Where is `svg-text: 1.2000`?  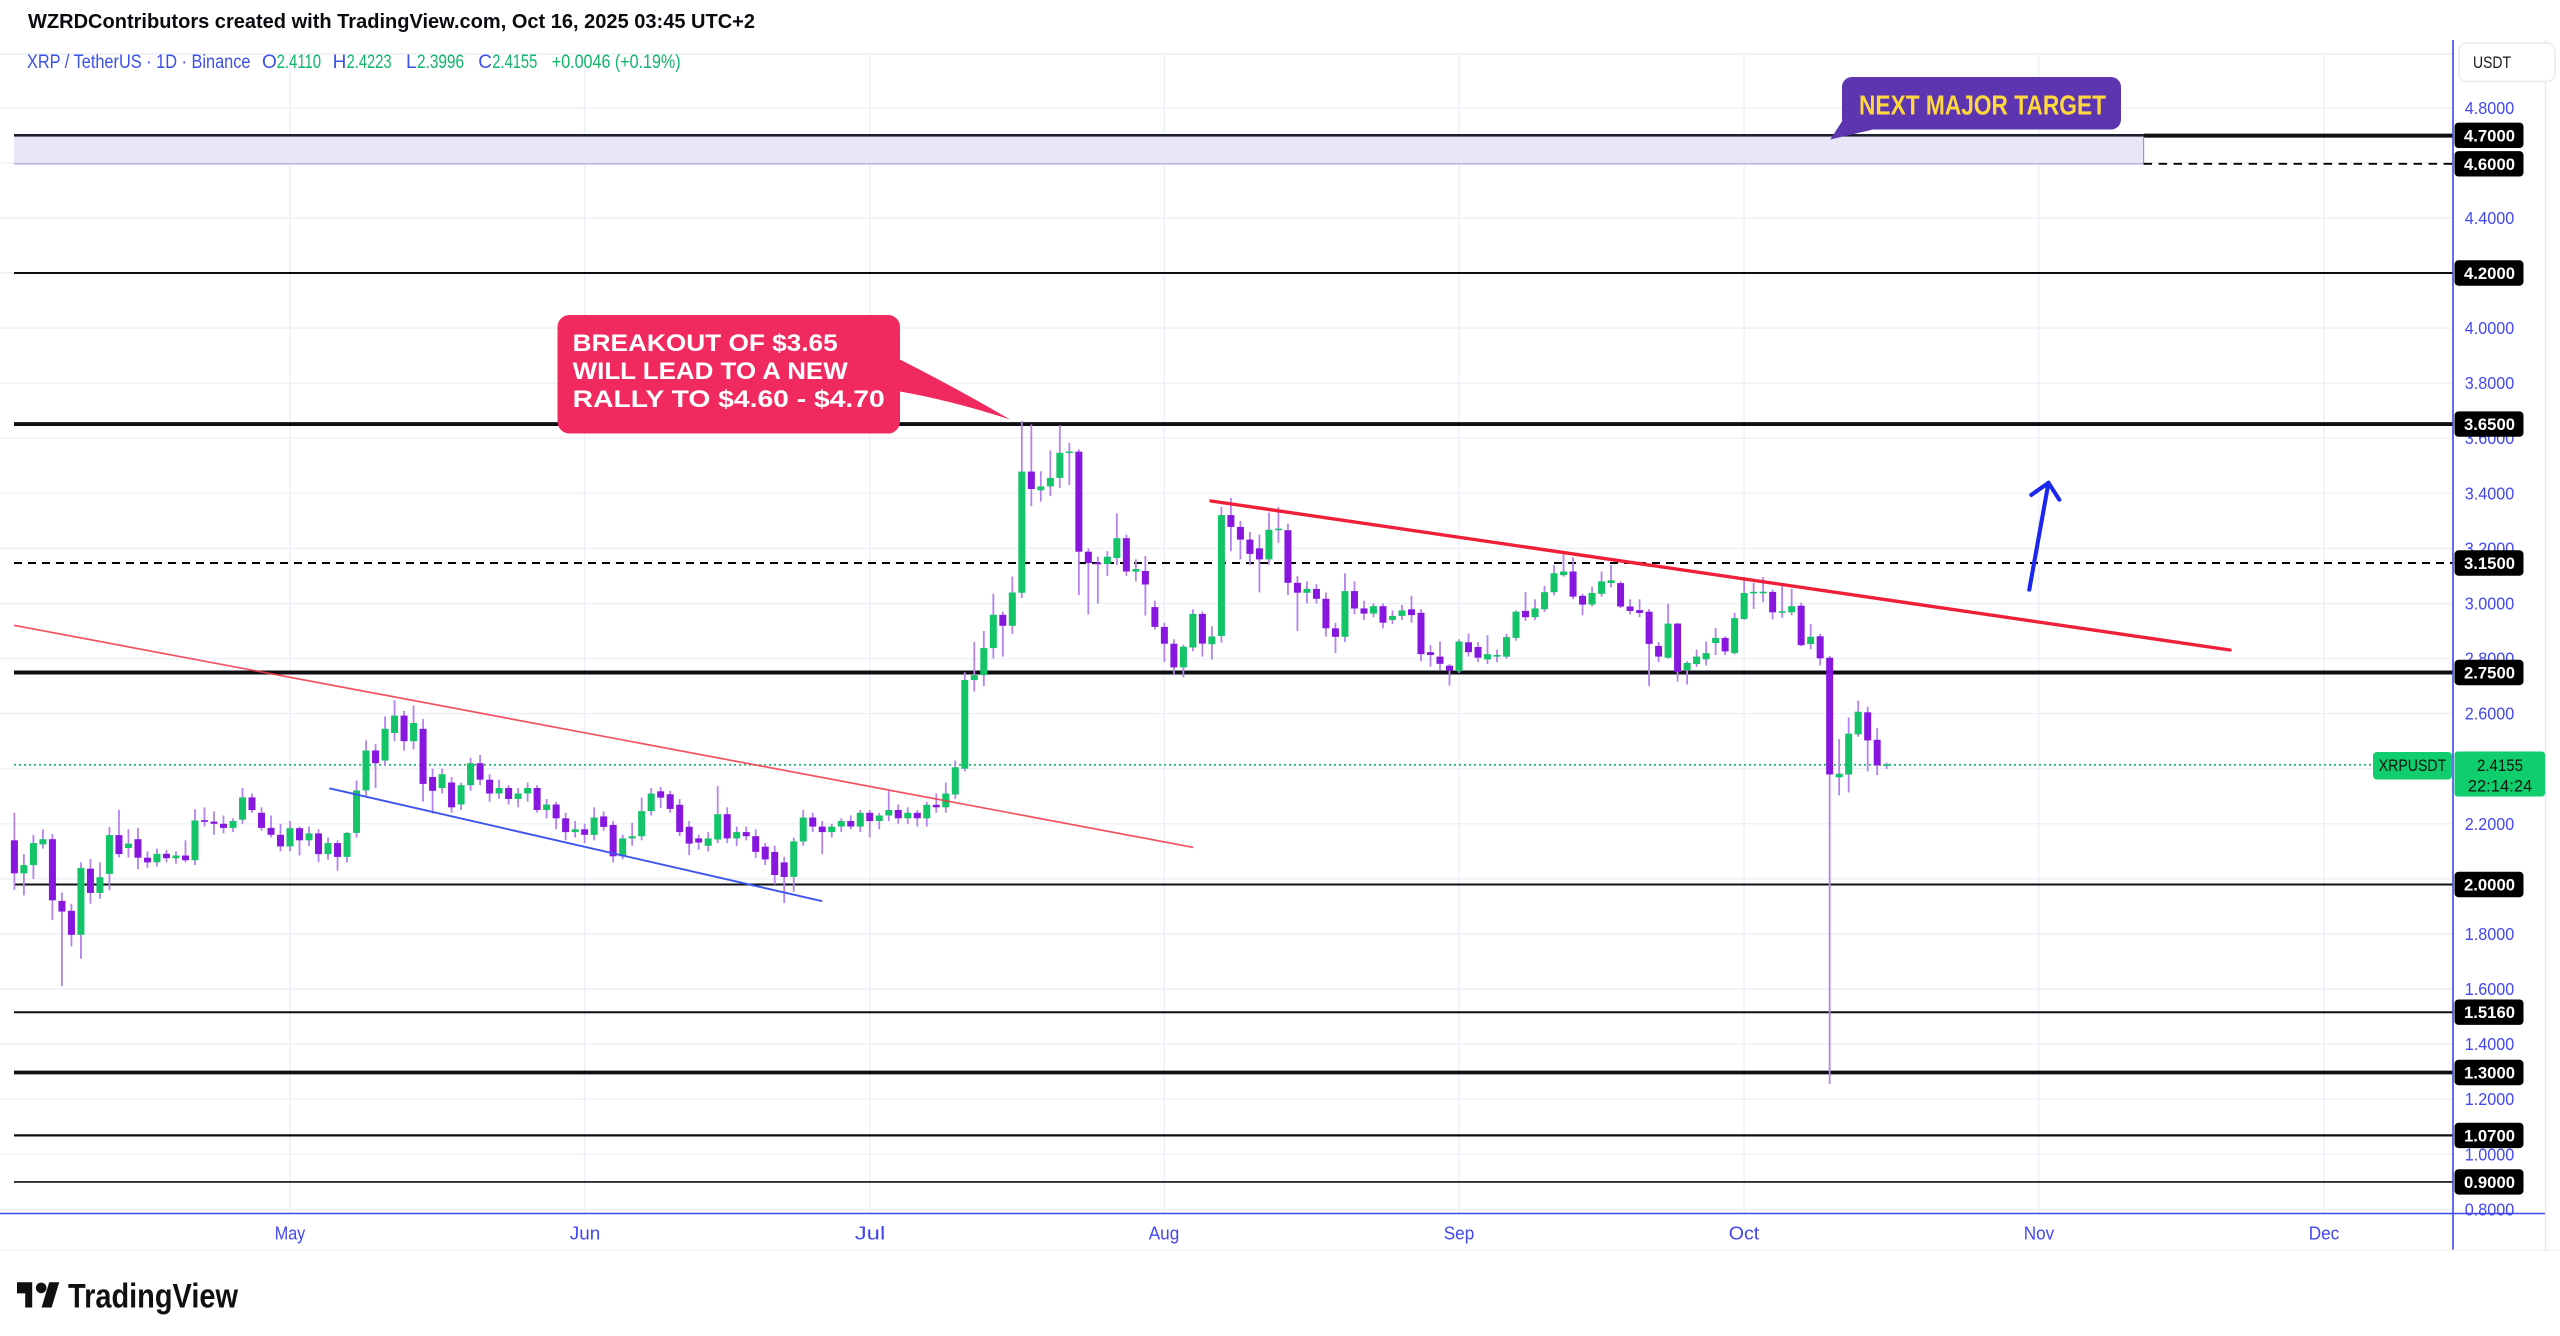 svg-text: 1.2000 is located at coordinates (2490, 1099).